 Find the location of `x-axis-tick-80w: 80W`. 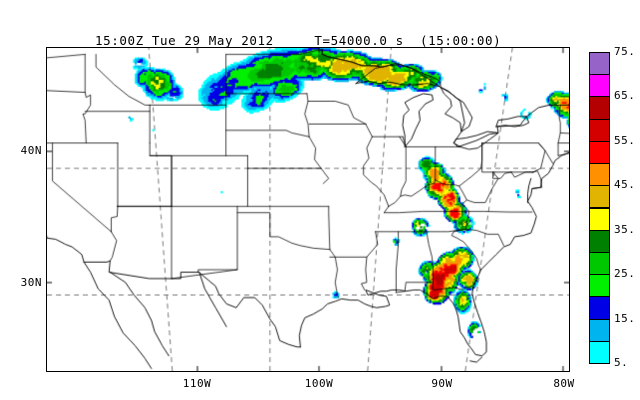

x-axis-tick-80w: 80W is located at coordinates (564, 383).